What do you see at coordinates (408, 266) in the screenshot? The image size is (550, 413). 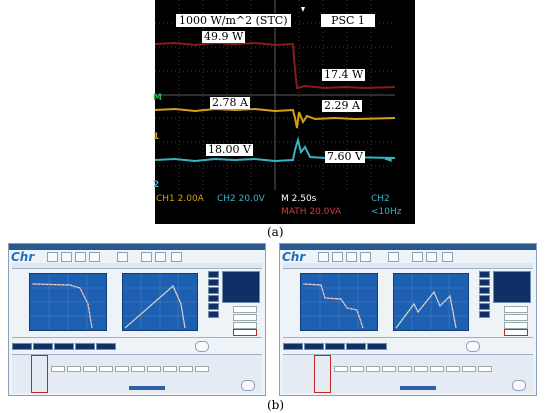 I see `right-tab-bar` at bounding box center [408, 266].